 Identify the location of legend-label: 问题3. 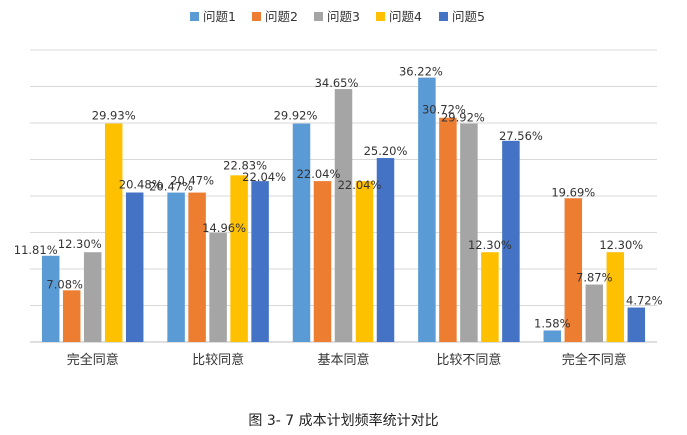
(343, 16).